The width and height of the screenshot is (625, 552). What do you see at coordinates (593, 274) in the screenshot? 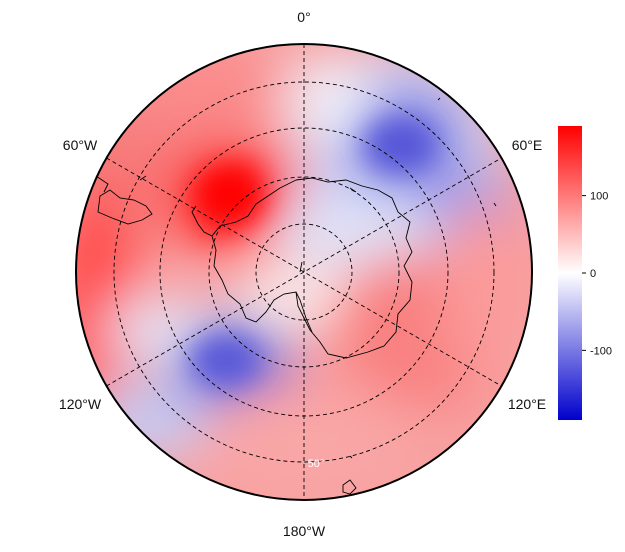
I see `colorbar-tick-label: 0` at bounding box center [593, 274].